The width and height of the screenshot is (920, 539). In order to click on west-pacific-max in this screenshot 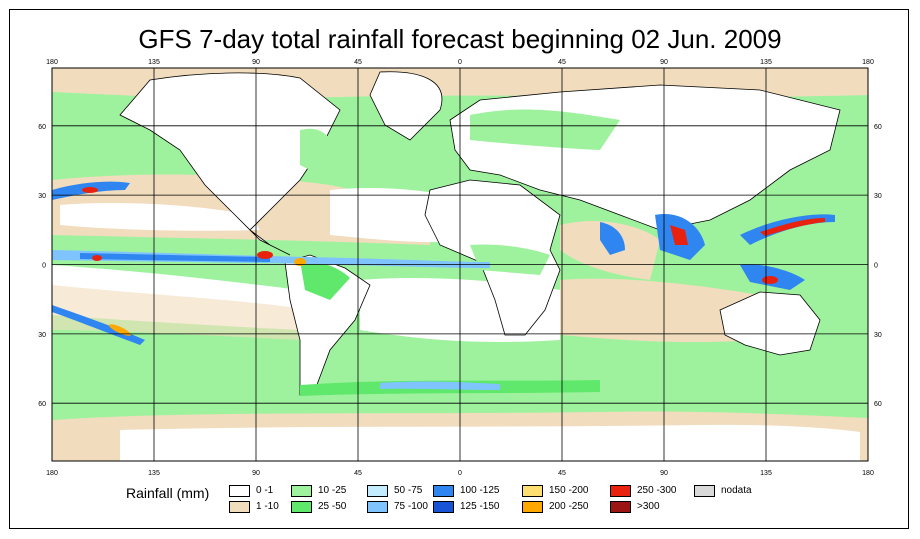, I will do `click(792, 227)`.